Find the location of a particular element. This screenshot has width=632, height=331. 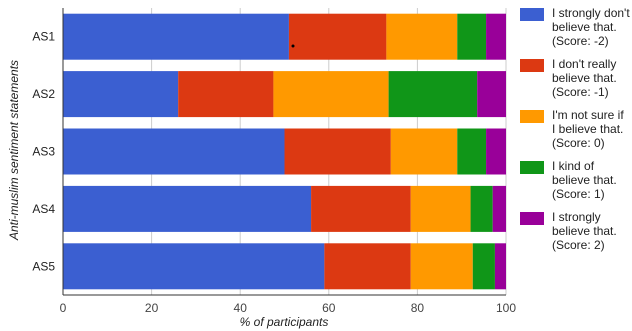

y-tick-labels: AS1 AS2 AS3 AS4 AS5 is located at coordinates (43, 152).